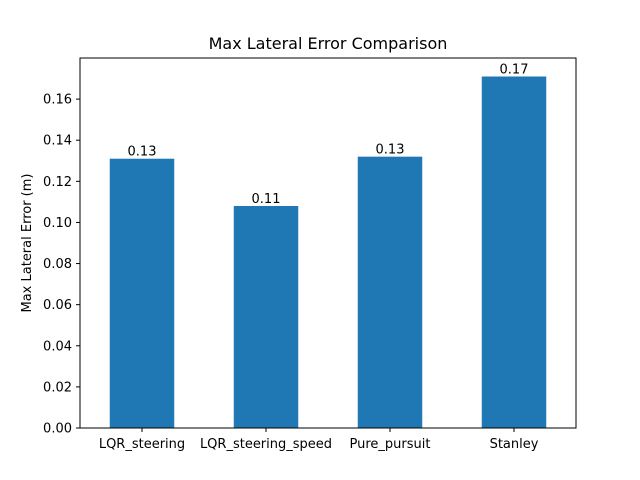  I want to click on y-tick-label: 0.02, so click(57, 387).